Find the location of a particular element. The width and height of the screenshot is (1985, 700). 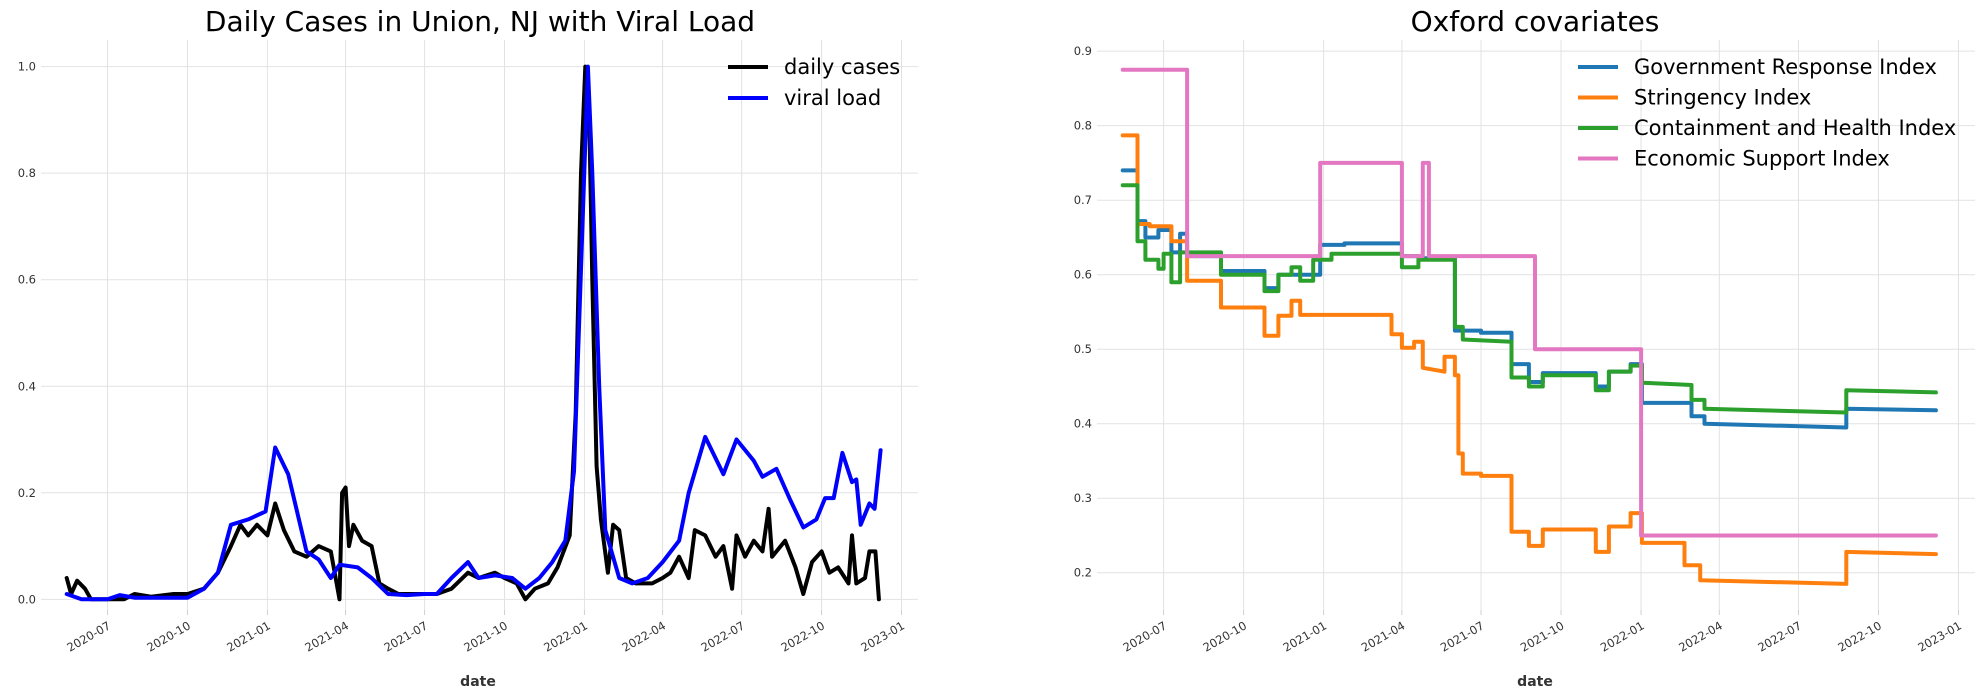

y-tick-label: 0.0 is located at coordinates (27, 599).